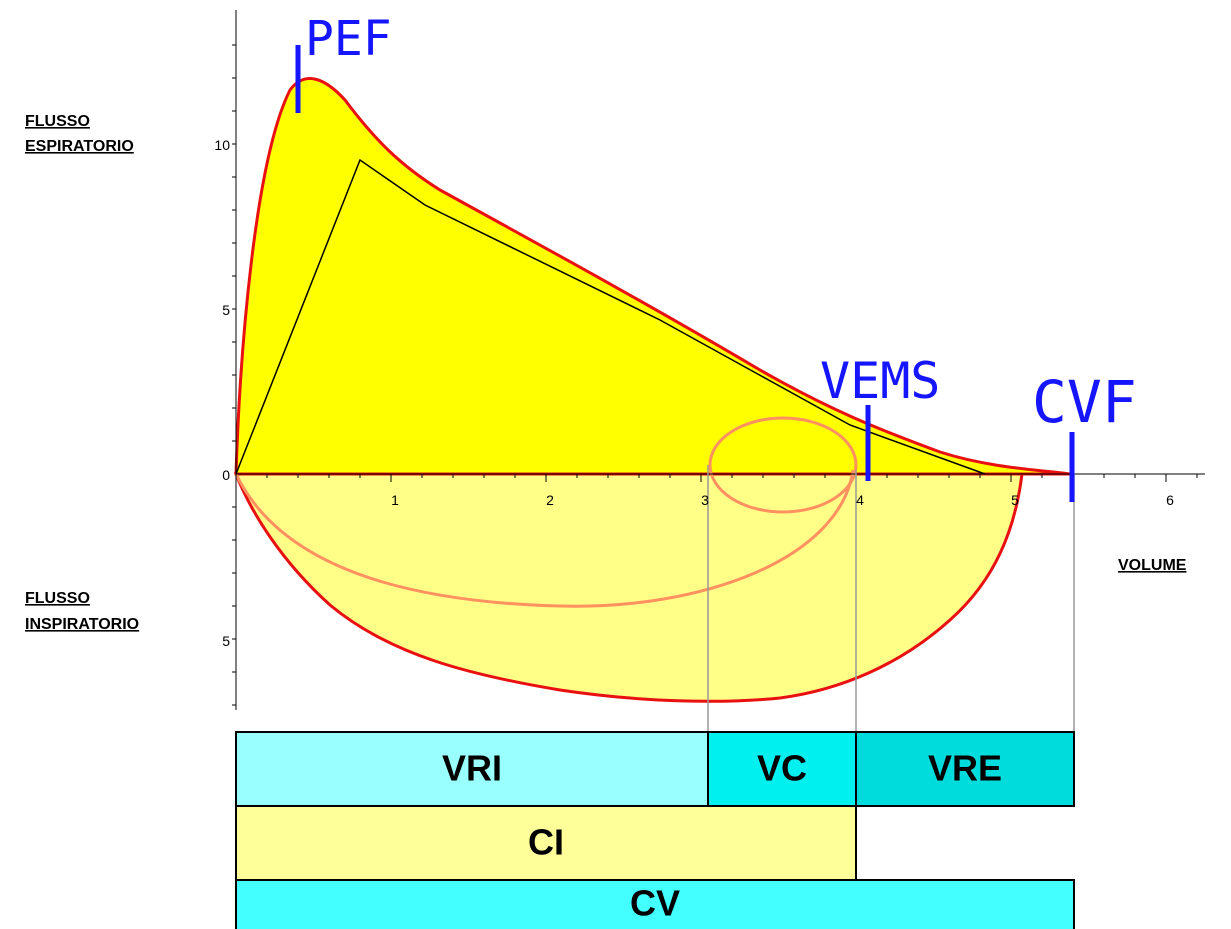 The height and width of the screenshot is (929, 1231). What do you see at coordinates (472, 768) in the screenshot?
I see `volume-label: VRI` at bounding box center [472, 768].